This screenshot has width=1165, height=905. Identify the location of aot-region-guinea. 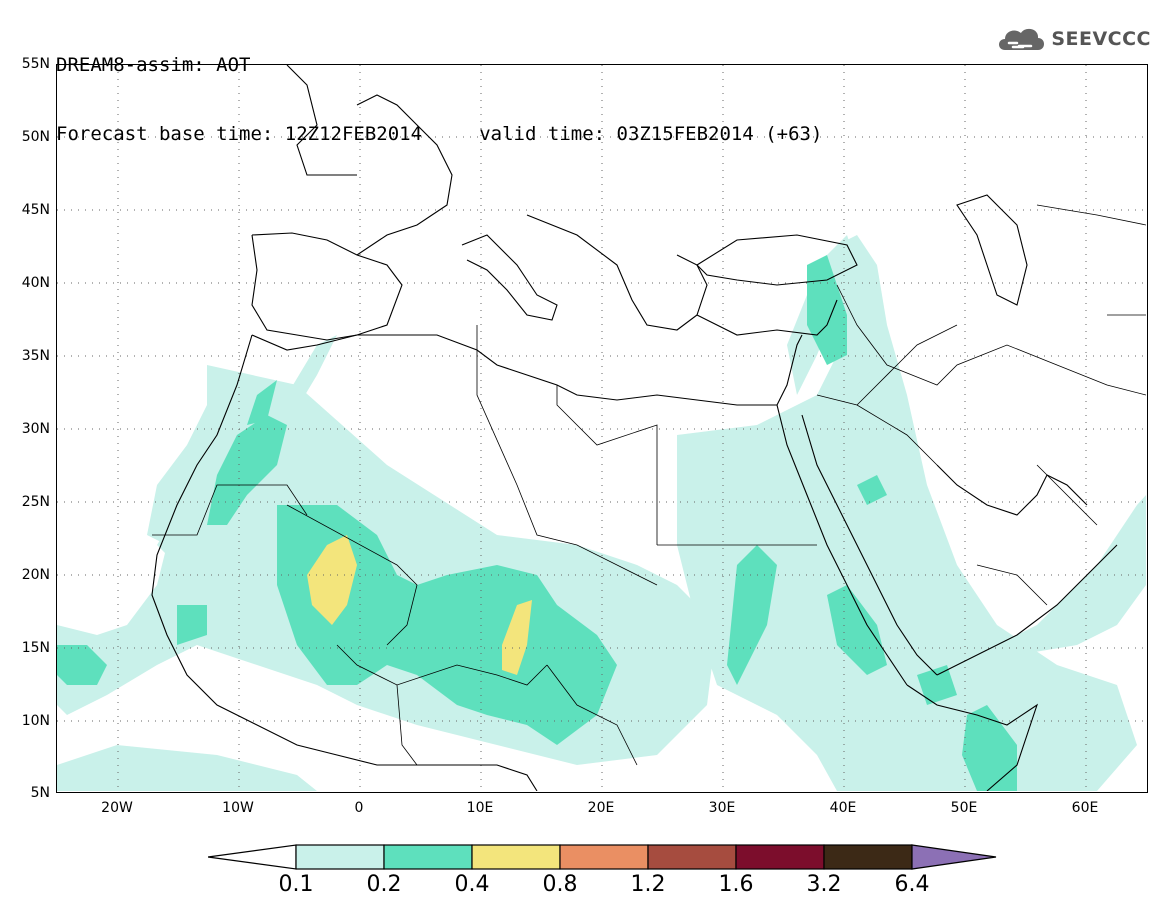
(192, 625).